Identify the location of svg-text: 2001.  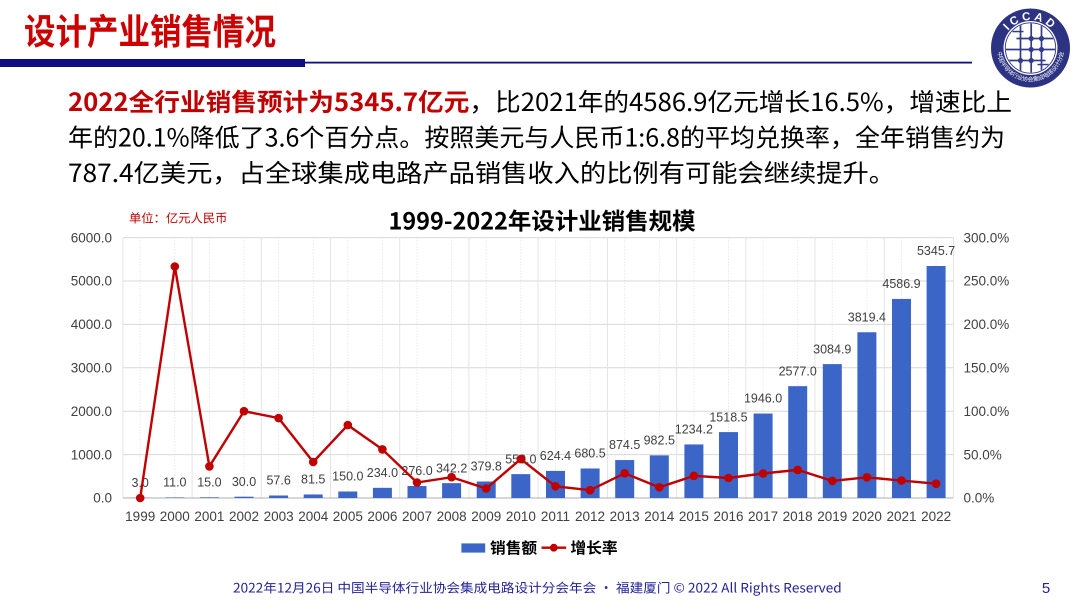
(209, 516).